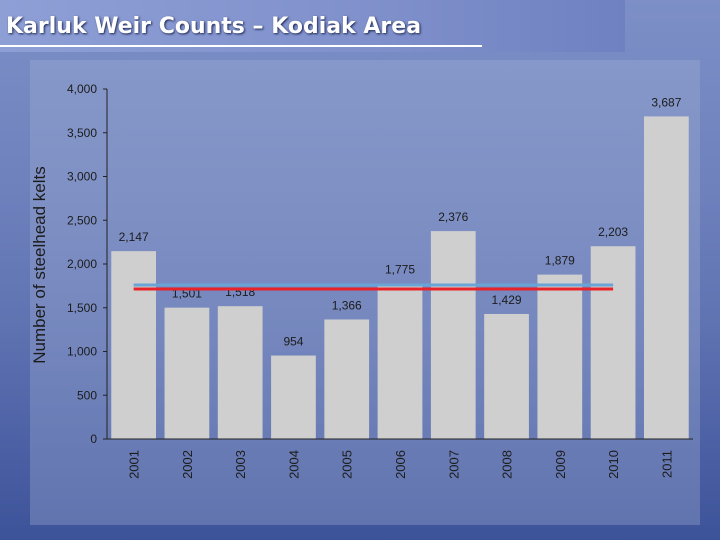 The height and width of the screenshot is (540, 720). What do you see at coordinates (453, 464) in the screenshot?
I see `x-tick-label: 2007` at bounding box center [453, 464].